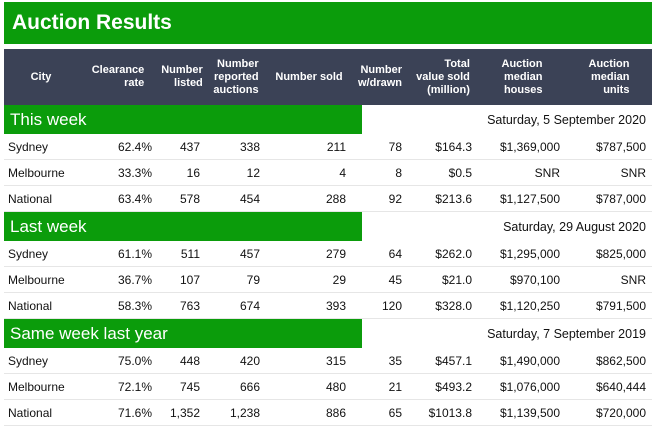  I want to click on value-cell: $1,120,250, so click(529, 305).